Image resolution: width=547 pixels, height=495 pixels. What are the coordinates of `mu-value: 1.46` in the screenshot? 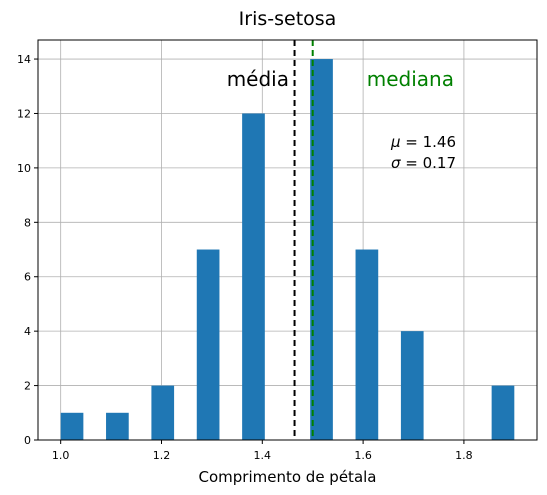 It's located at (439, 142).